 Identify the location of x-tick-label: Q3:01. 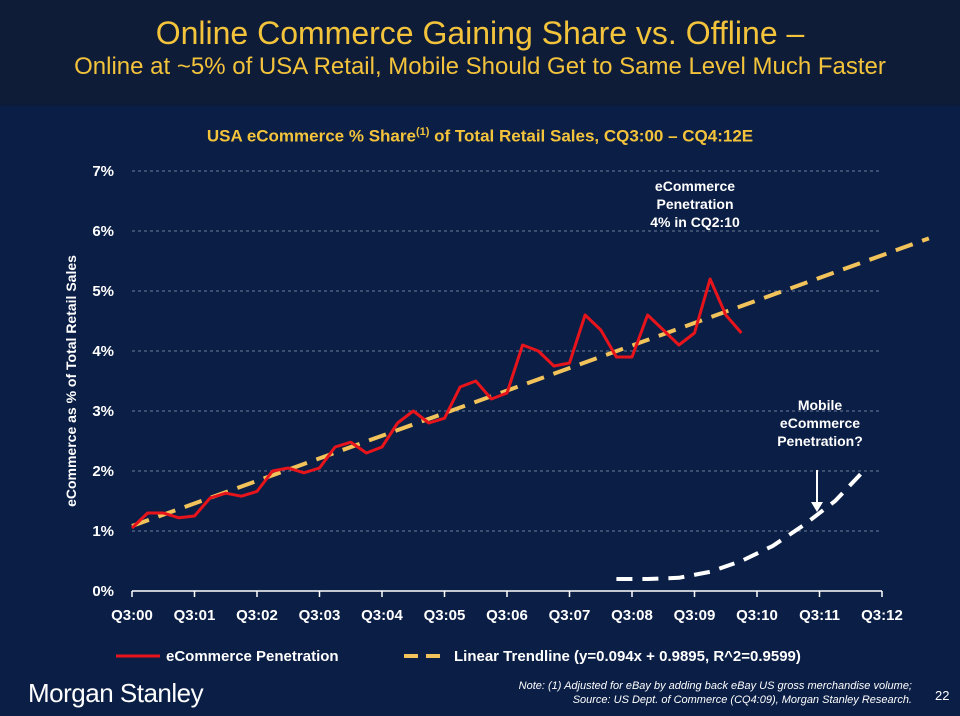
(195, 615).